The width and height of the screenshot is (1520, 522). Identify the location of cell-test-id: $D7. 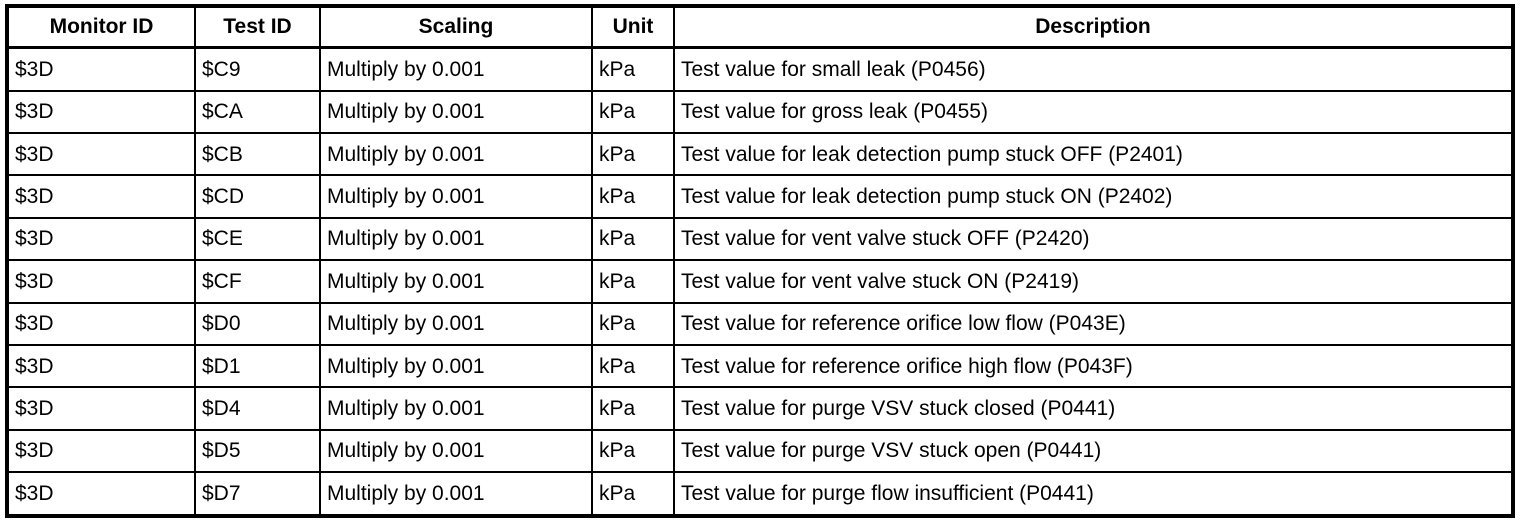
(257, 494).